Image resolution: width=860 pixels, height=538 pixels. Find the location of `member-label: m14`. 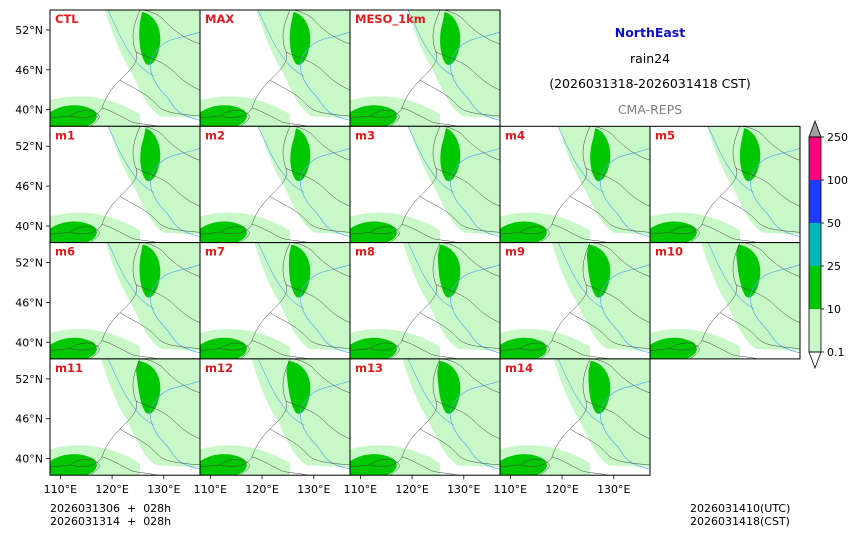

member-label: m14 is located at coordinates (519, 368).